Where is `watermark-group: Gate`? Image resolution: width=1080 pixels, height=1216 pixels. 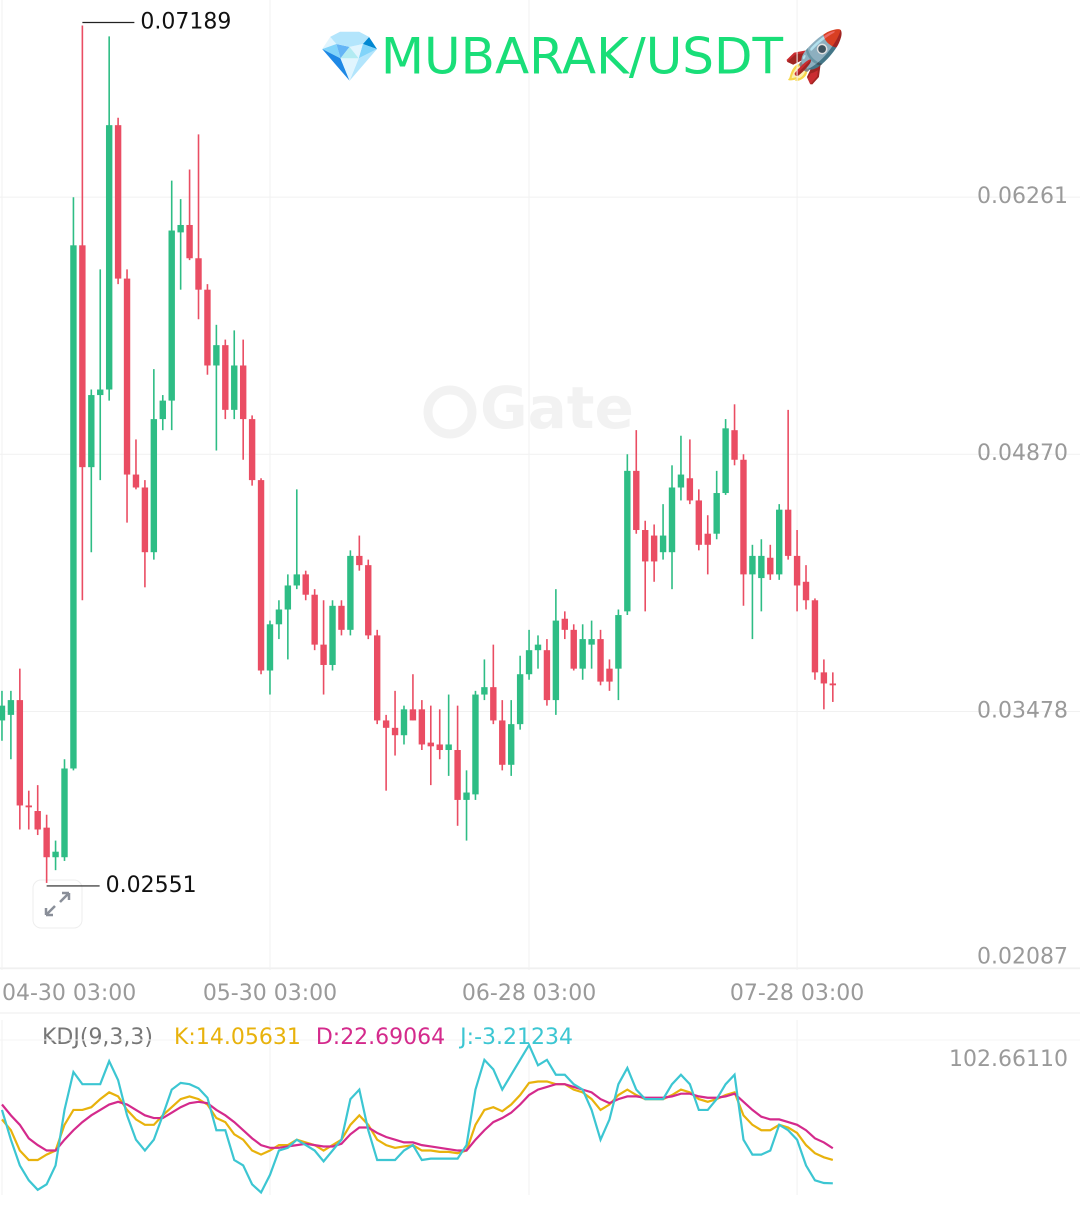 watermark-group: Gate is located at coordinates (528, 408).